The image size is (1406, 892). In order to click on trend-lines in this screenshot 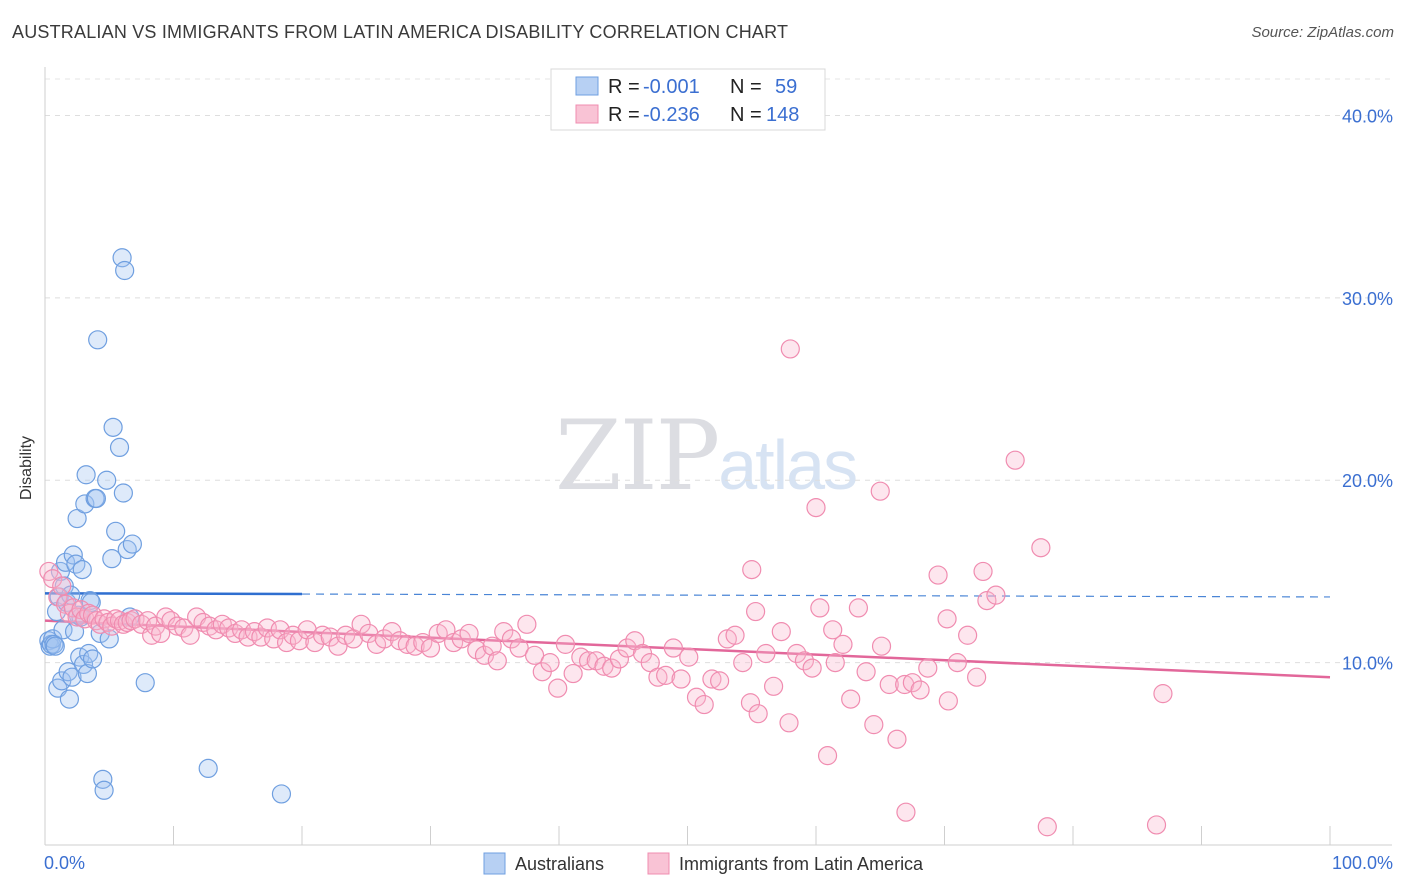, I will do `click(687, 635)`.